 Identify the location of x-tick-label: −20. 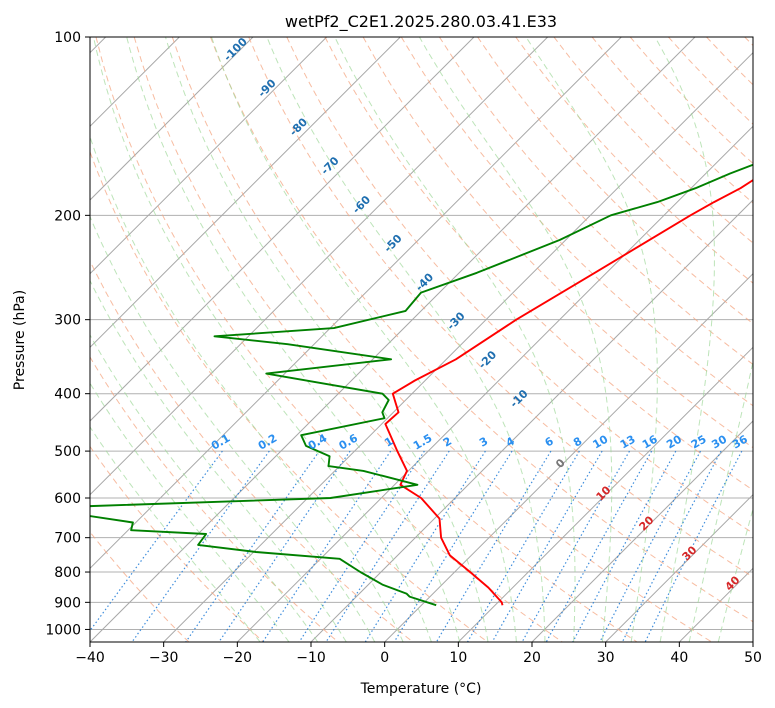
(238, 658).